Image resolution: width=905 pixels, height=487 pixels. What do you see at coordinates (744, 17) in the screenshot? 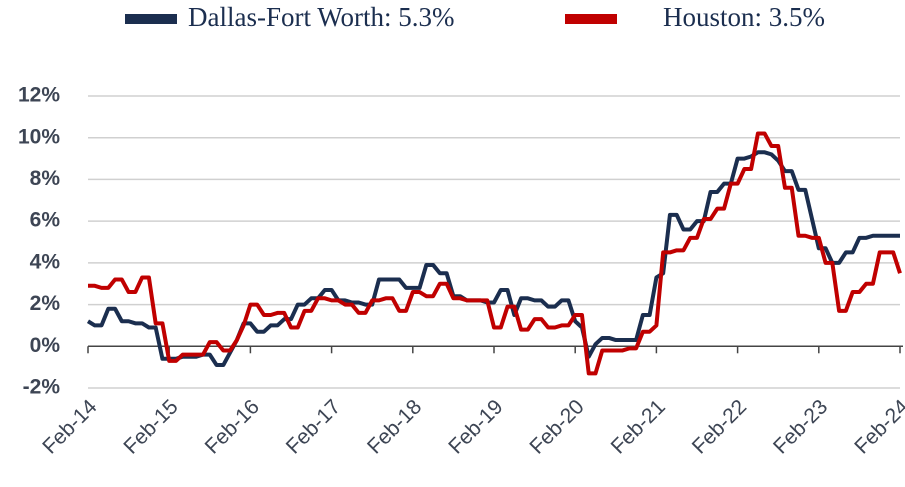
I see `legend-label: Houston: 3.5%` at bounding box center [744, 17].